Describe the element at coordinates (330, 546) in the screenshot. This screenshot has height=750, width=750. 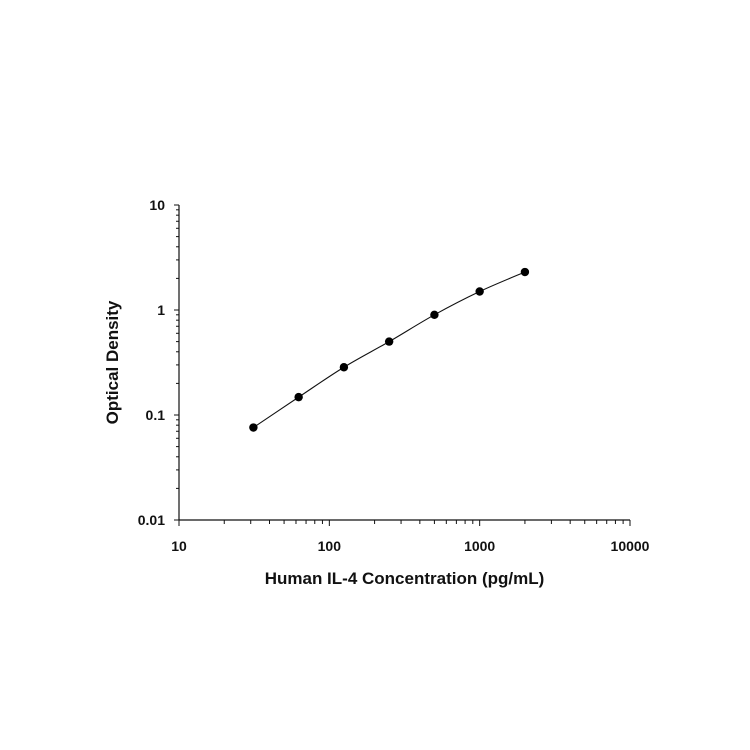
I see `x-tick-label: 100` at that location.